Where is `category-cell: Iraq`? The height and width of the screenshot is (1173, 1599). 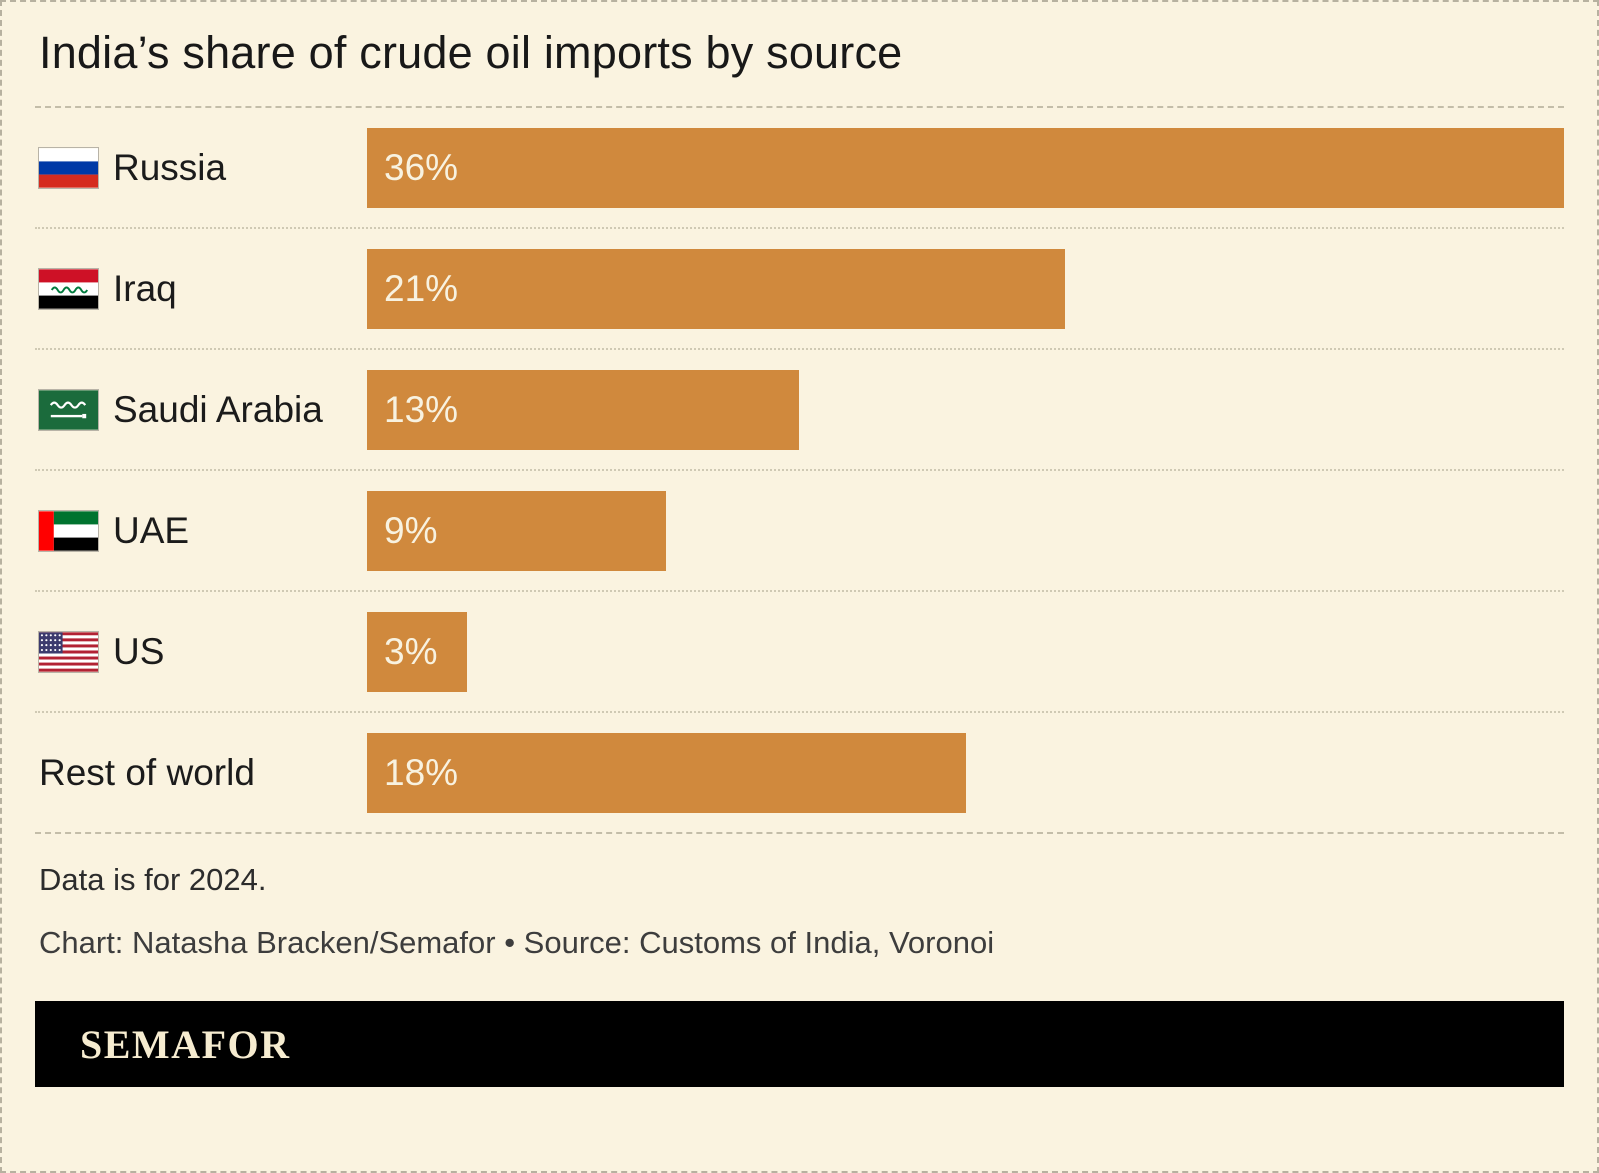
category-cell: Iraq is located at coordinates (201, 288).